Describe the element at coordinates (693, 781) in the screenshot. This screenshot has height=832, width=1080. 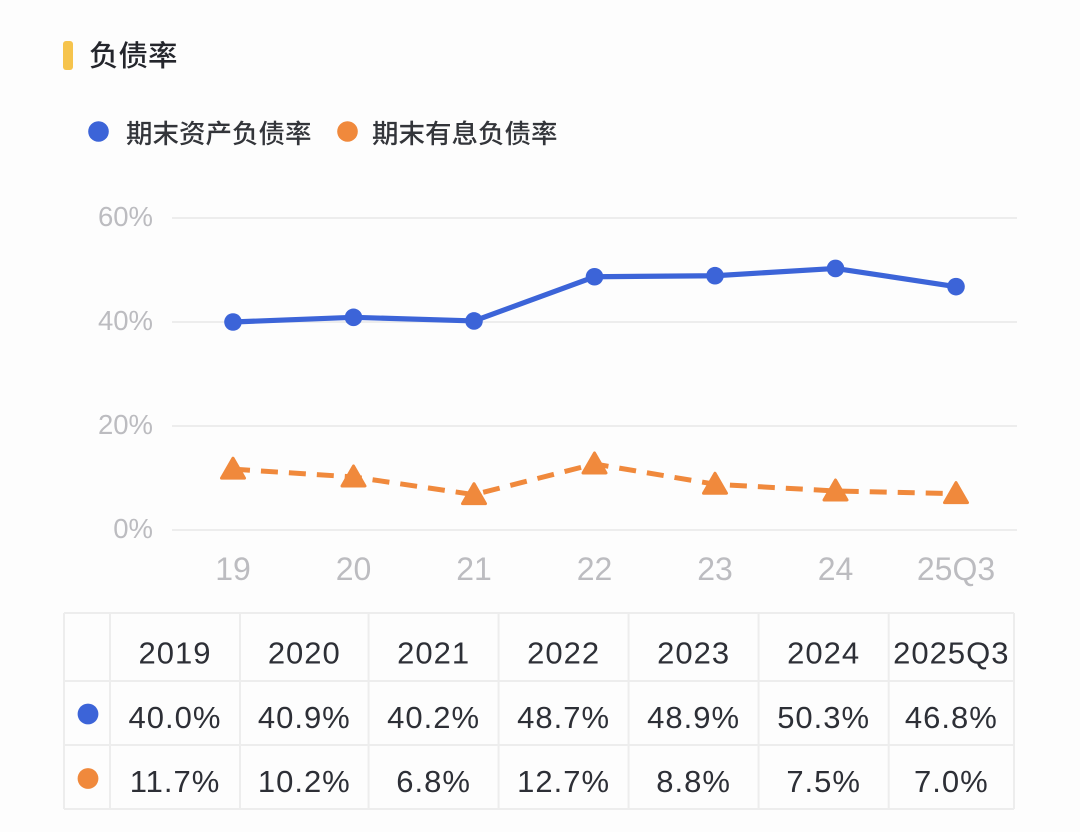
I see `svg-text: 8.8%` at that location.